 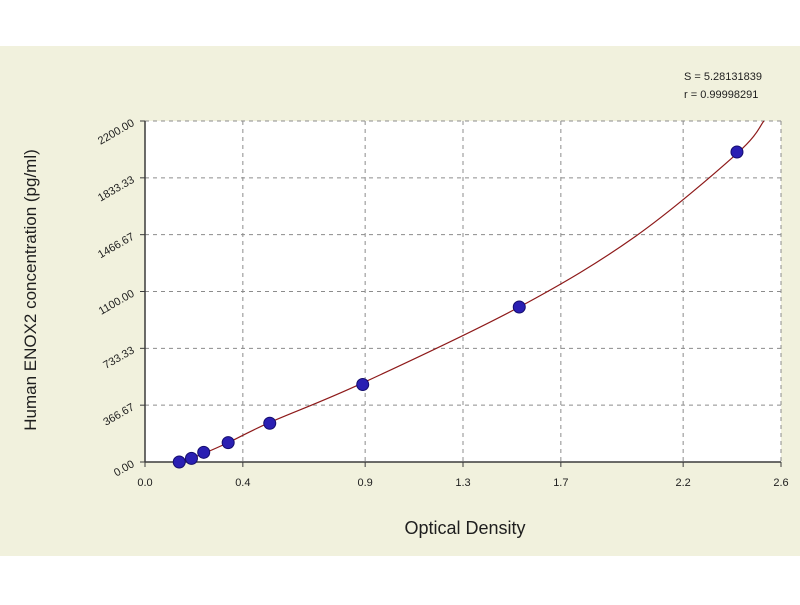 I want to click on x-tick-label: 0.4, so click(x=242, y=483).